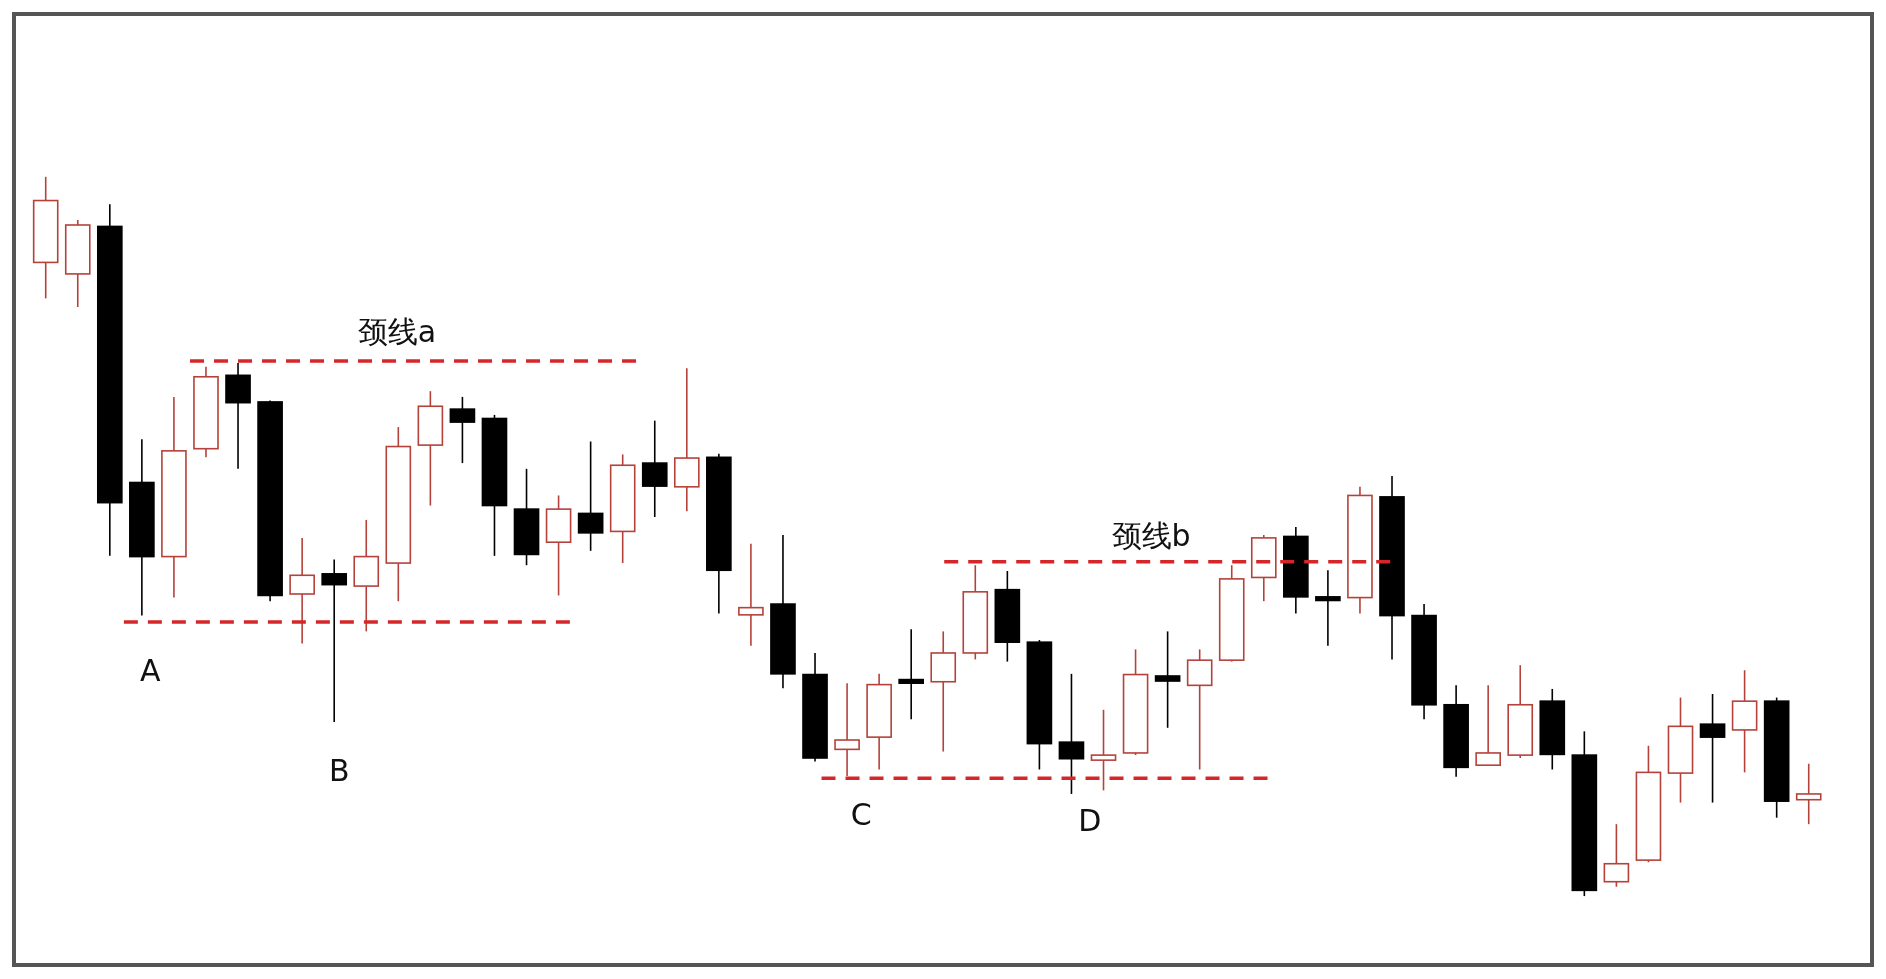 The width and height of the screenshot is (1886, 979). What do you see at coordinates (861, 815) in the screenshot?
I see `annotation: C` at bounding box center [861, 815].